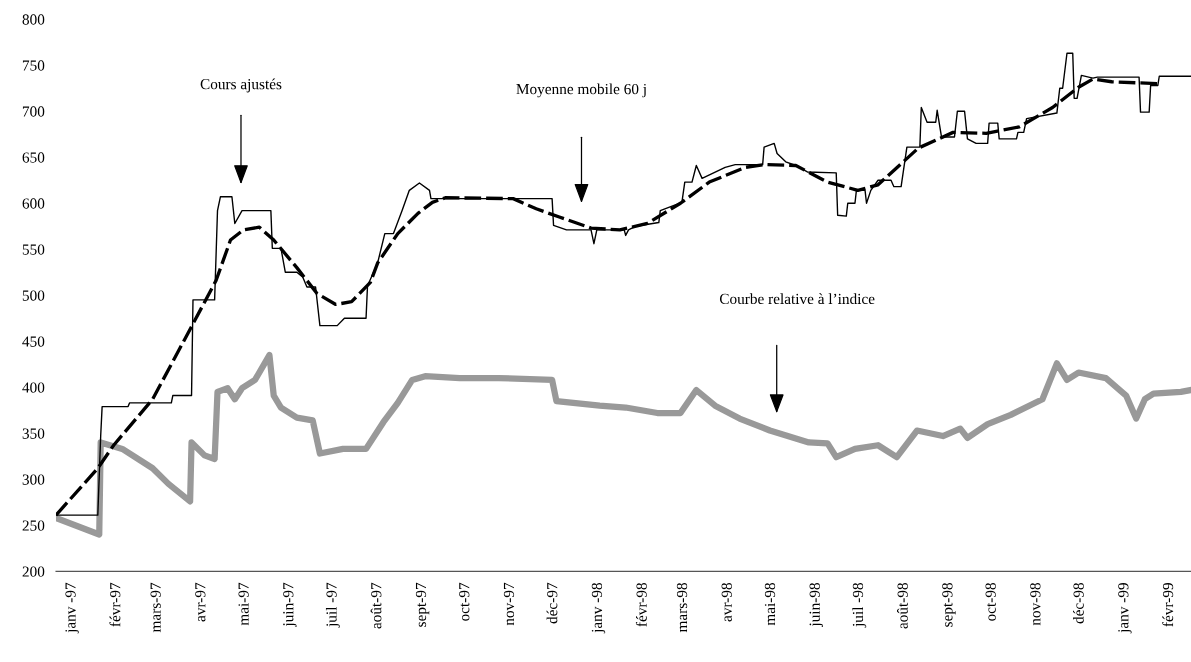 Image resolution: width=1191 pixels, height=662 pixels. What do you see at coordinates (33, 249) in the screenshot?
I see `y-tick-label: 550` at bounding box center [33, 249].